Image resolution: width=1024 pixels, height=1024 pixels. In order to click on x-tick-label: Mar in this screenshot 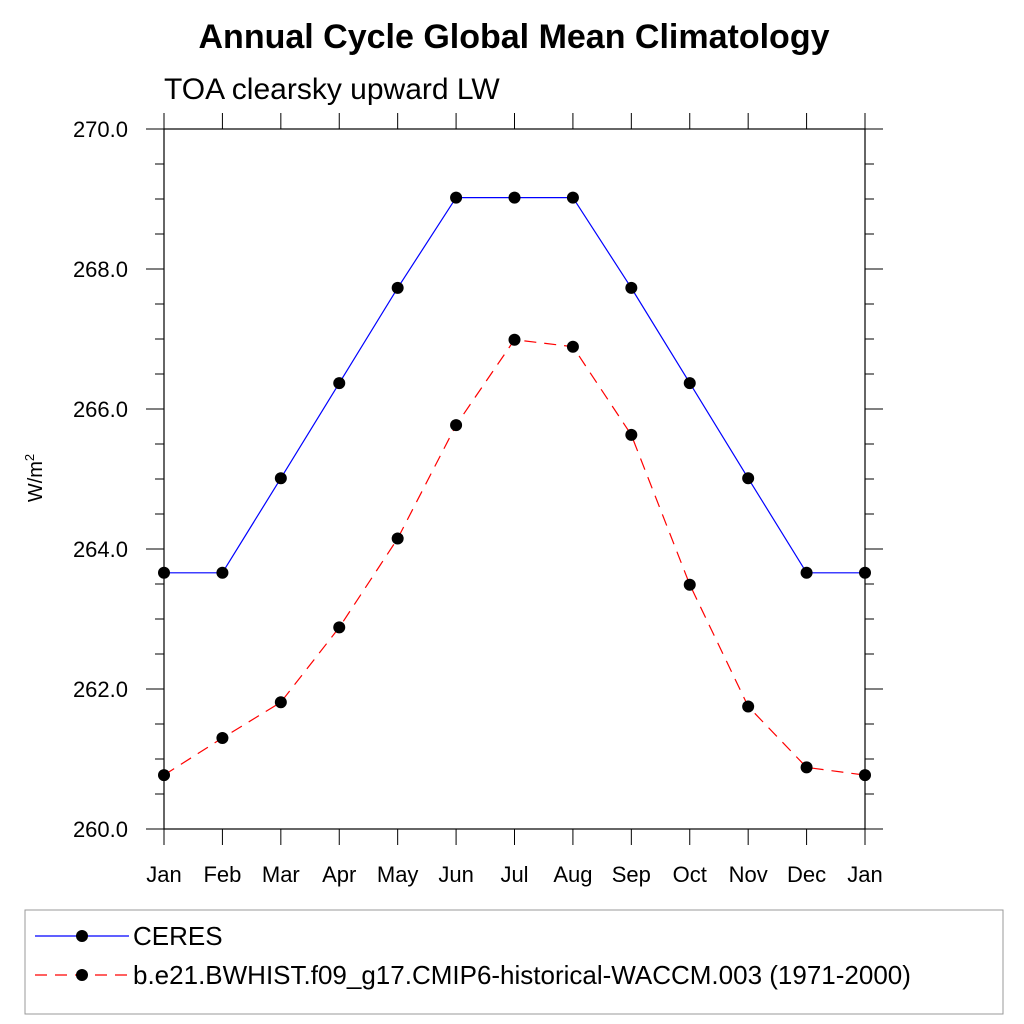, I will do `click(281, 874)`.